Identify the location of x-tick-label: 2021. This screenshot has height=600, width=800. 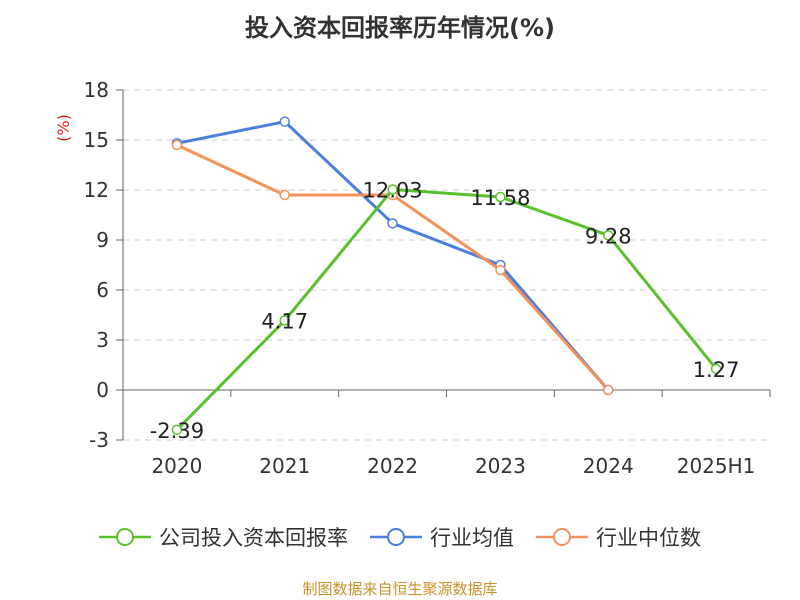
(284, 466).